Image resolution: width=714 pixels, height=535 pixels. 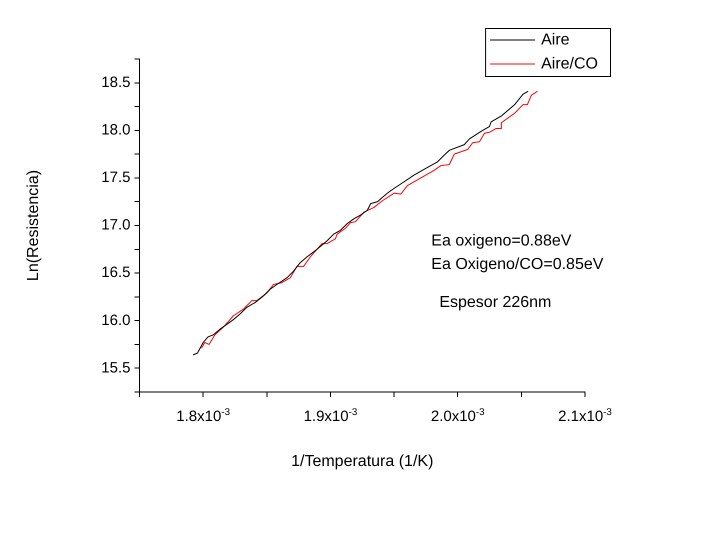 I want to click on annotation: Ea Oxigeno/CO=0.85eV, so click(x=517, y=264).